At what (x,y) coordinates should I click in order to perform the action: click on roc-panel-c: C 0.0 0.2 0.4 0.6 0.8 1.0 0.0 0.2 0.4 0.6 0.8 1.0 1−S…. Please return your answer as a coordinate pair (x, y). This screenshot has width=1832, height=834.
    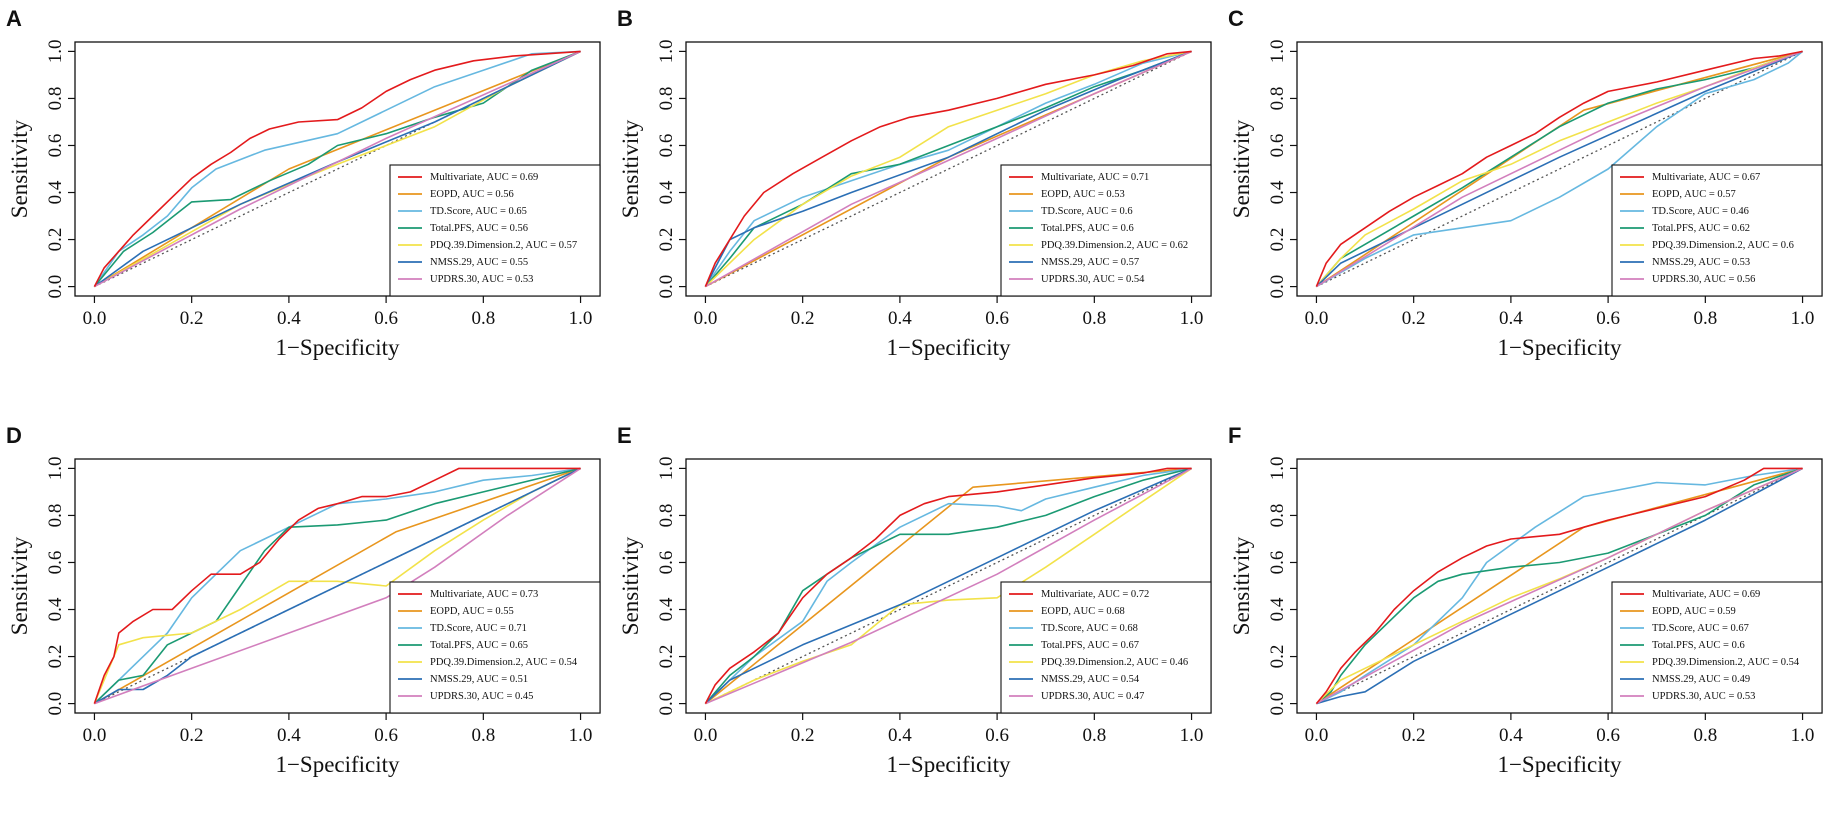
    Looking at the image, I should click on (1525, 183).